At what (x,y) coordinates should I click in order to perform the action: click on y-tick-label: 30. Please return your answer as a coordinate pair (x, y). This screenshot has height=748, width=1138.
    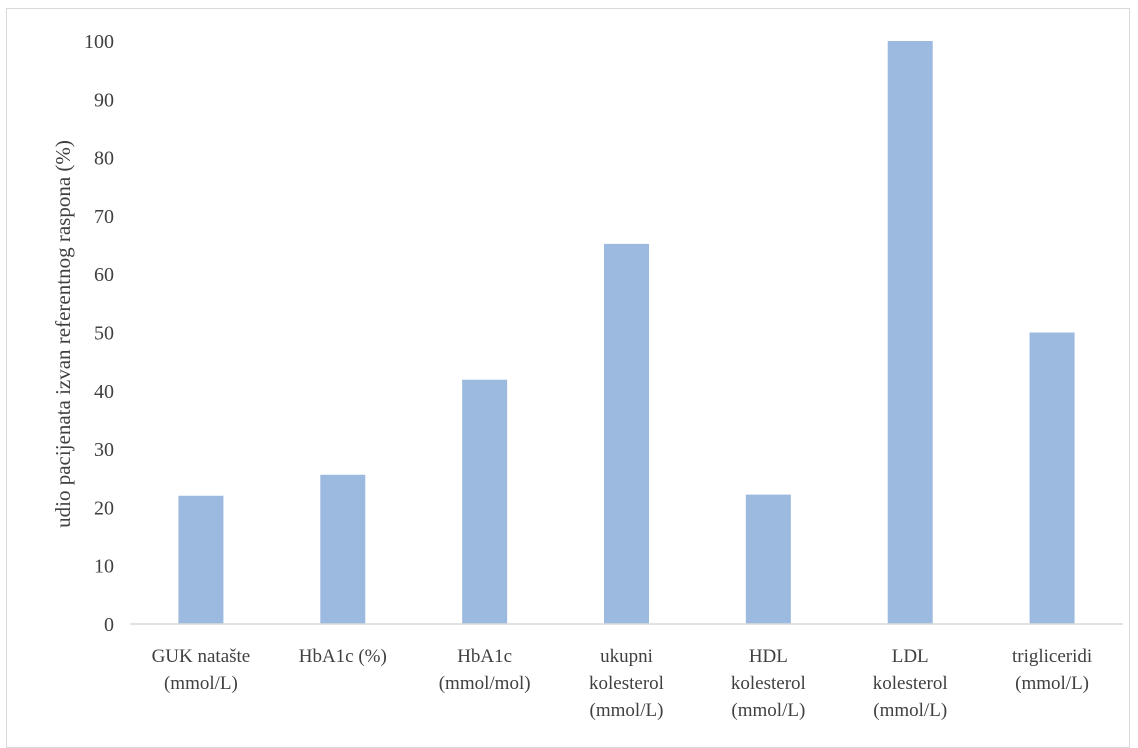
    Looking at the image, I should click on (104, 450).